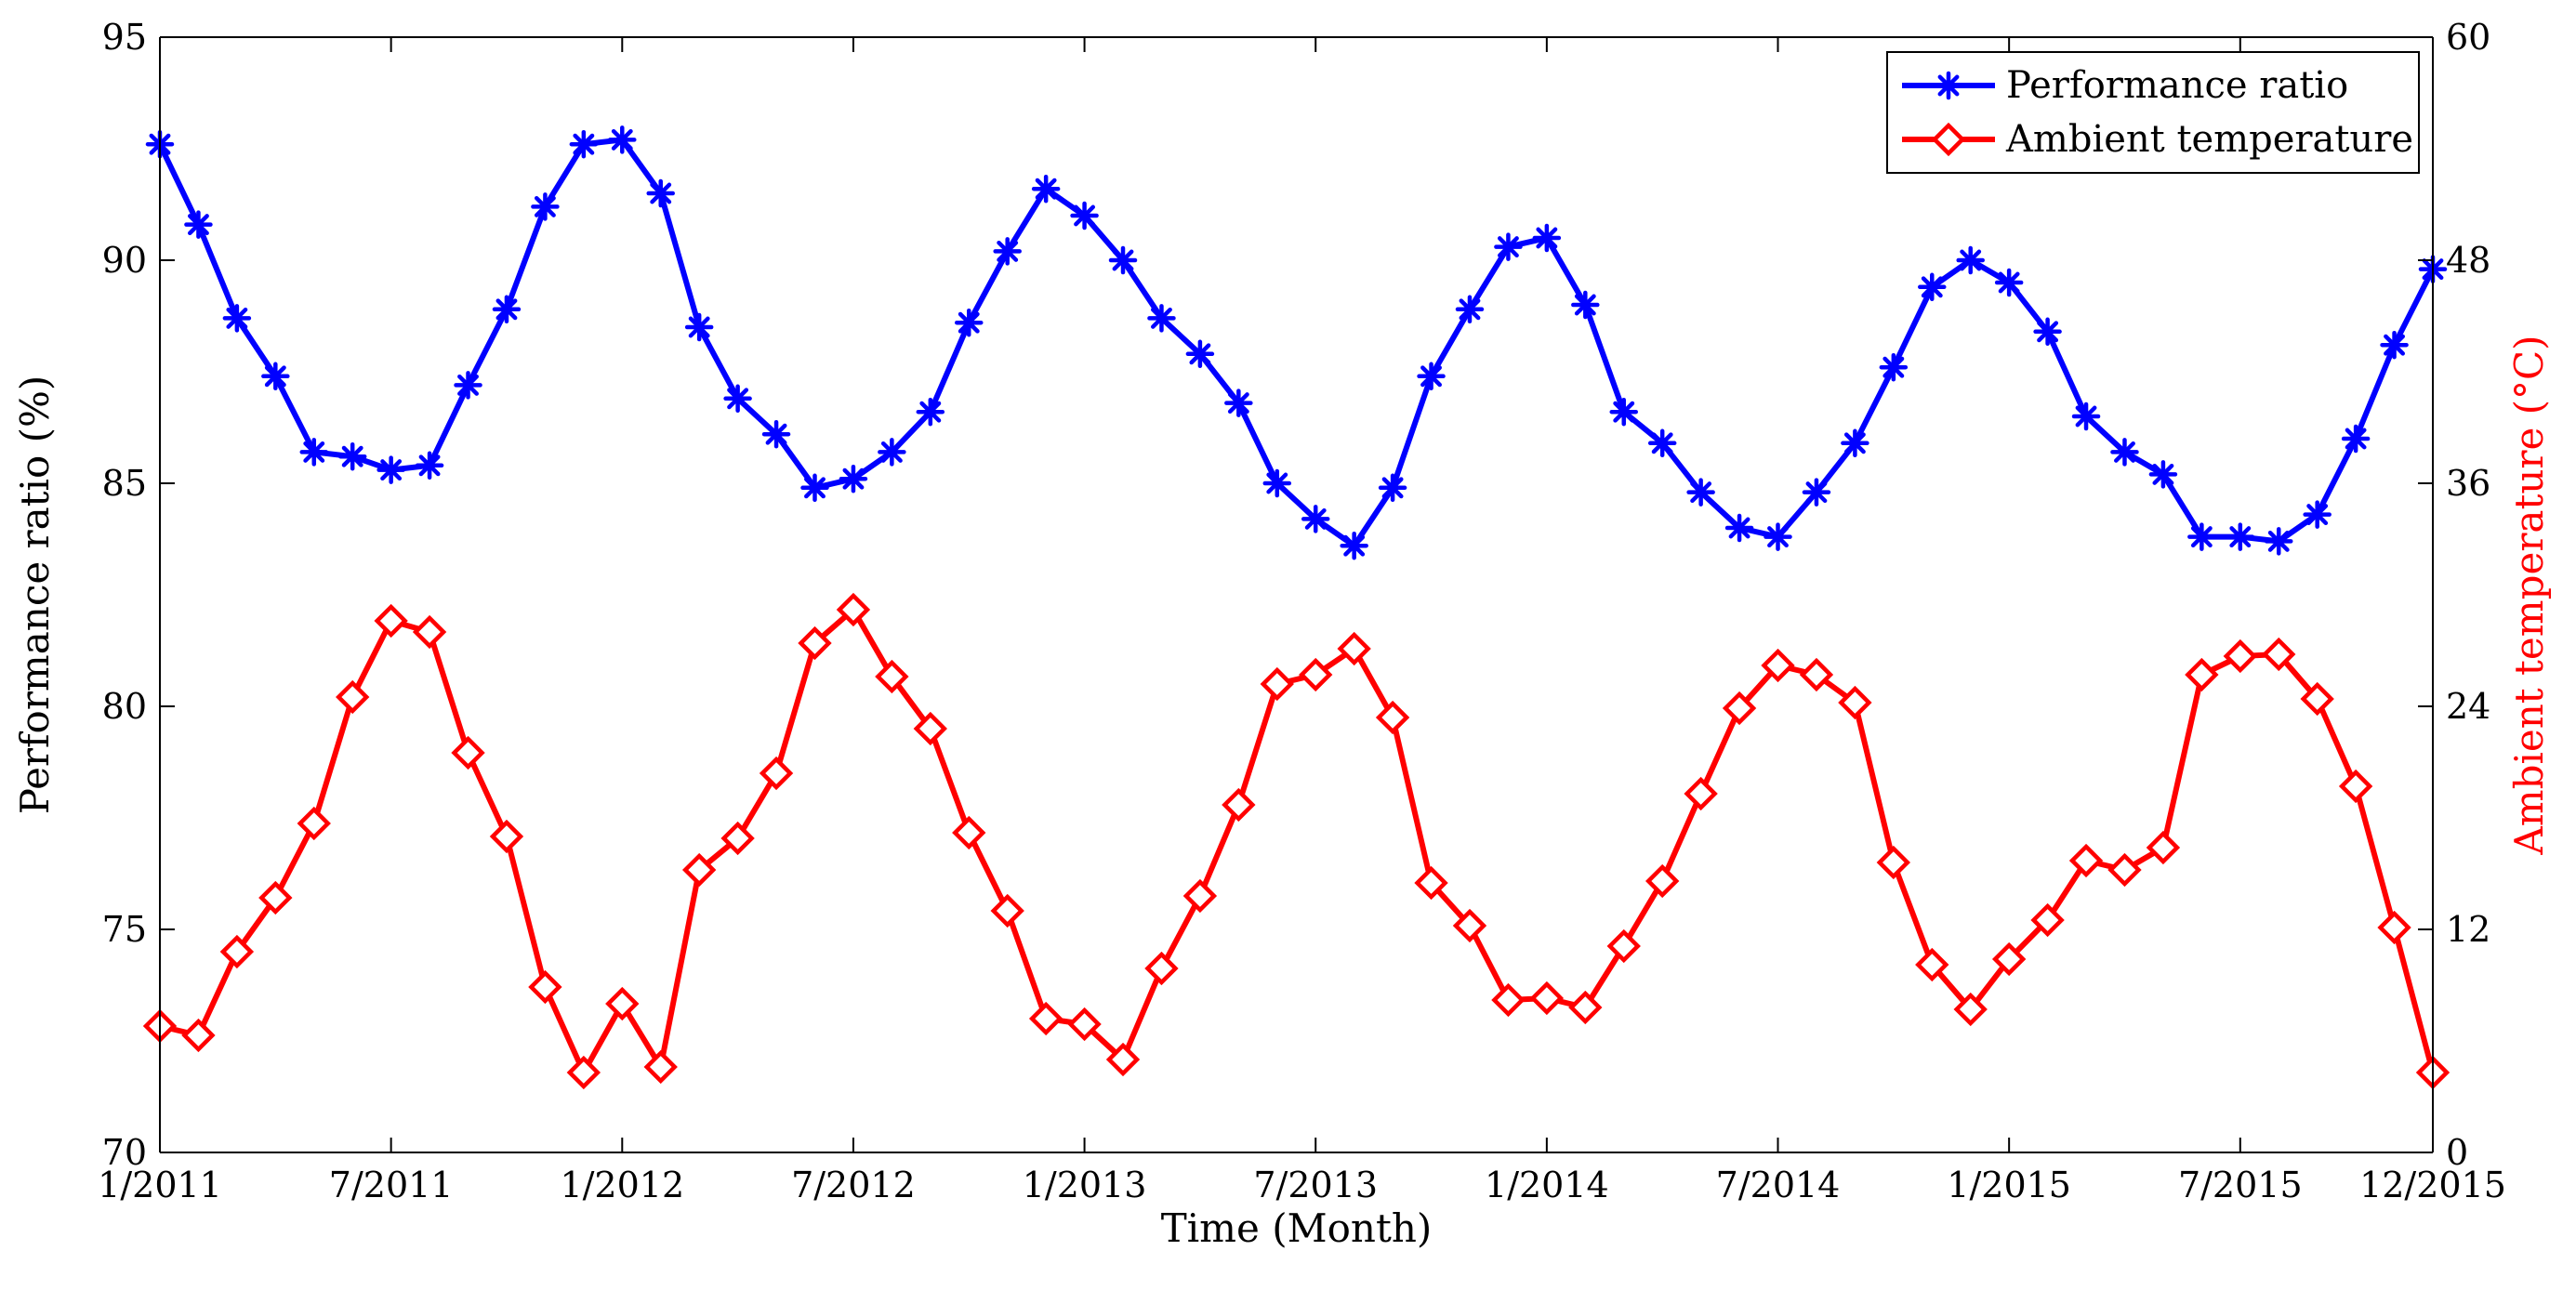  I want to click on legend-marker, so click(1948, 85).